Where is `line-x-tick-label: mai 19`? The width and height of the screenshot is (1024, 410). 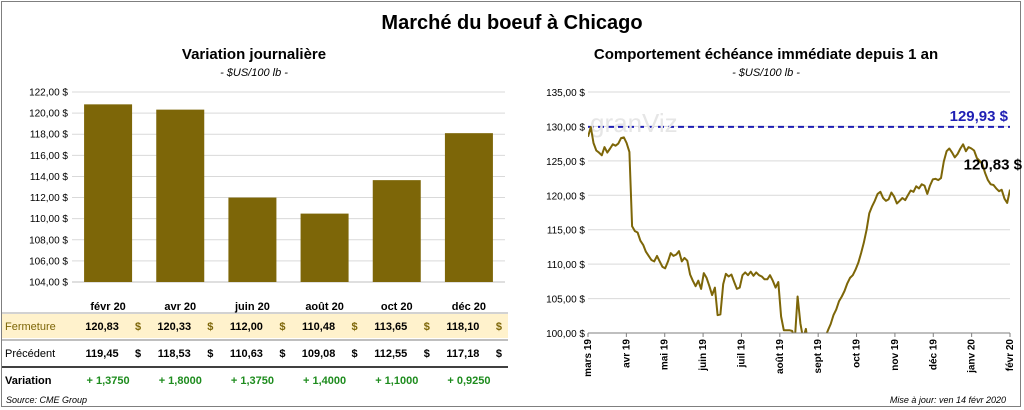 line-x-tick-label: mai 19 is located at coordinates (665, 355).